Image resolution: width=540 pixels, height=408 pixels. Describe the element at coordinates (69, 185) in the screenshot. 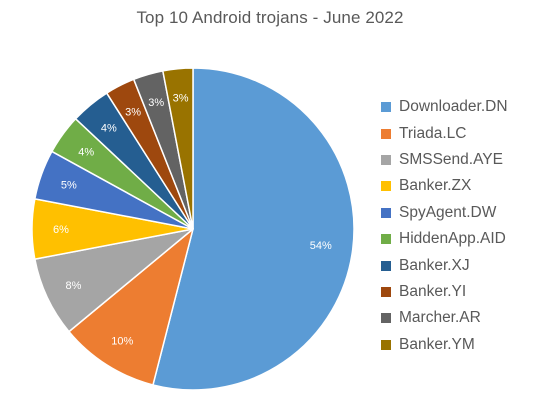

I see `data-label-spyagent-dw: 5%` at that location.